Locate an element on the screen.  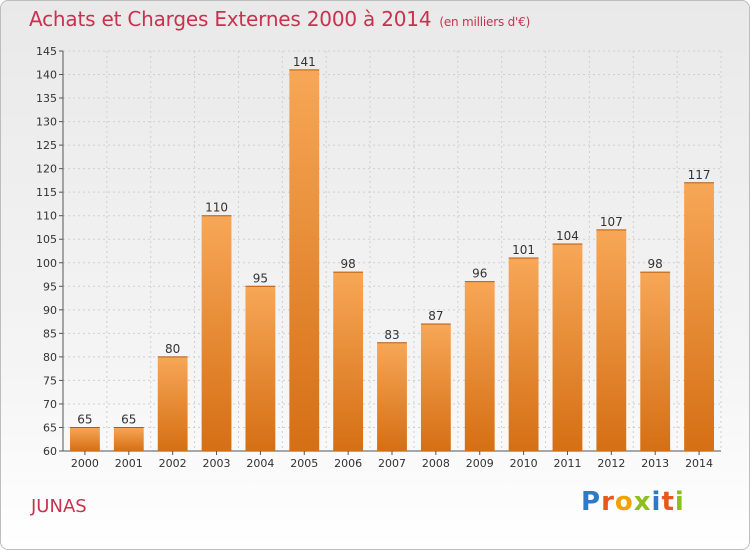
x-tick-label-2011: 2011 is located at coordinates (567, 463).